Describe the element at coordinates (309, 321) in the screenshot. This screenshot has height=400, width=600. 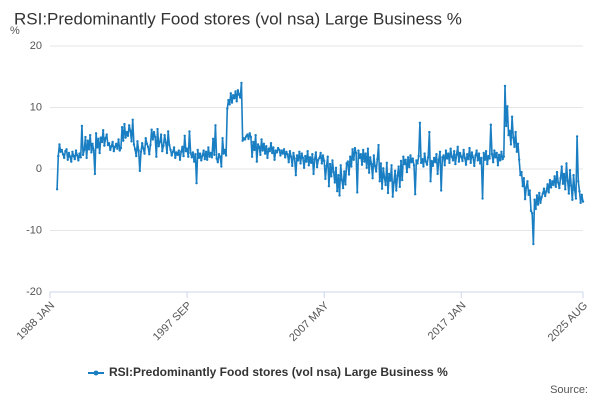
I see `x-tick-label: 2007 MAY` at that location.